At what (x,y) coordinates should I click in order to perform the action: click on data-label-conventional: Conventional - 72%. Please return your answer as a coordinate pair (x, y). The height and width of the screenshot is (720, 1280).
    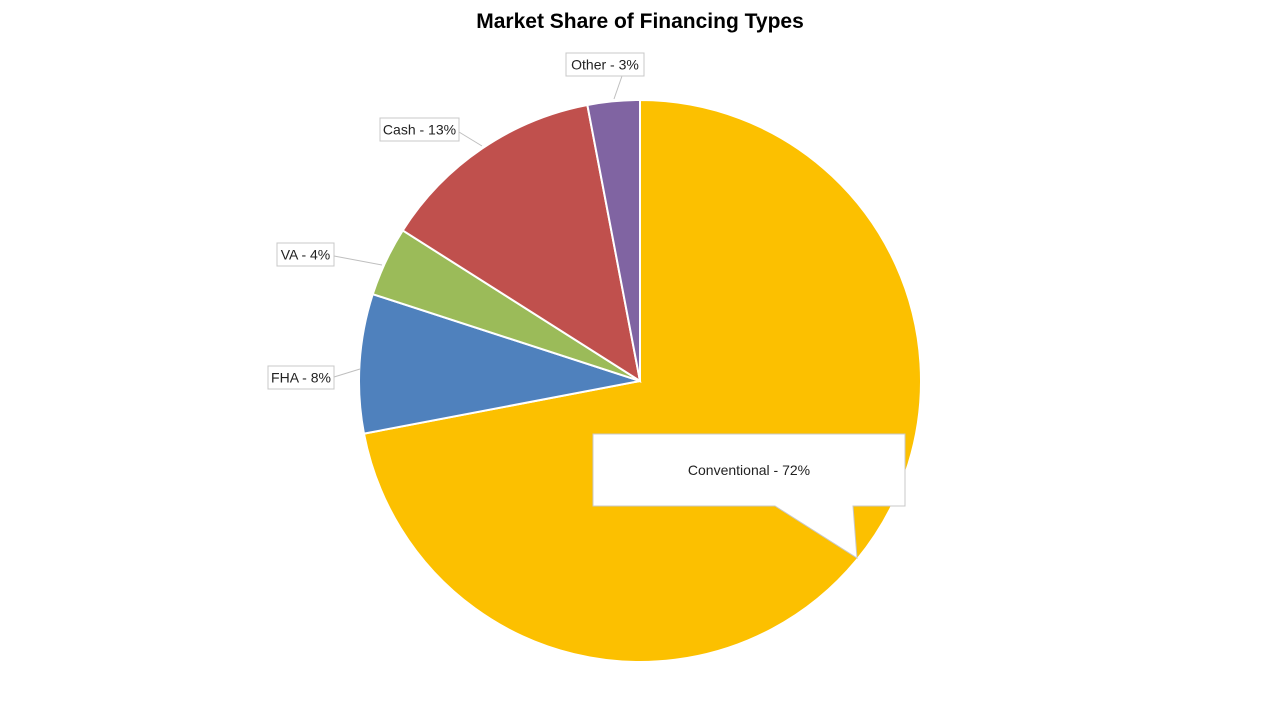
    Looking at the image, I should click on (749, 496).